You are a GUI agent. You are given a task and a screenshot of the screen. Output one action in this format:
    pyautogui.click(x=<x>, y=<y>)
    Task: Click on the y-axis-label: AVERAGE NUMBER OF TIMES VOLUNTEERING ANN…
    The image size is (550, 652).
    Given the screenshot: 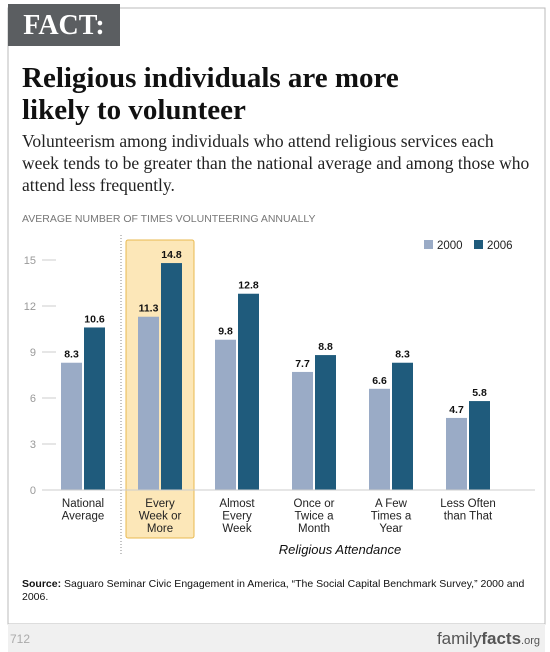 What is the action you would take?
    pyautogui.click(x=168, y=219)
    